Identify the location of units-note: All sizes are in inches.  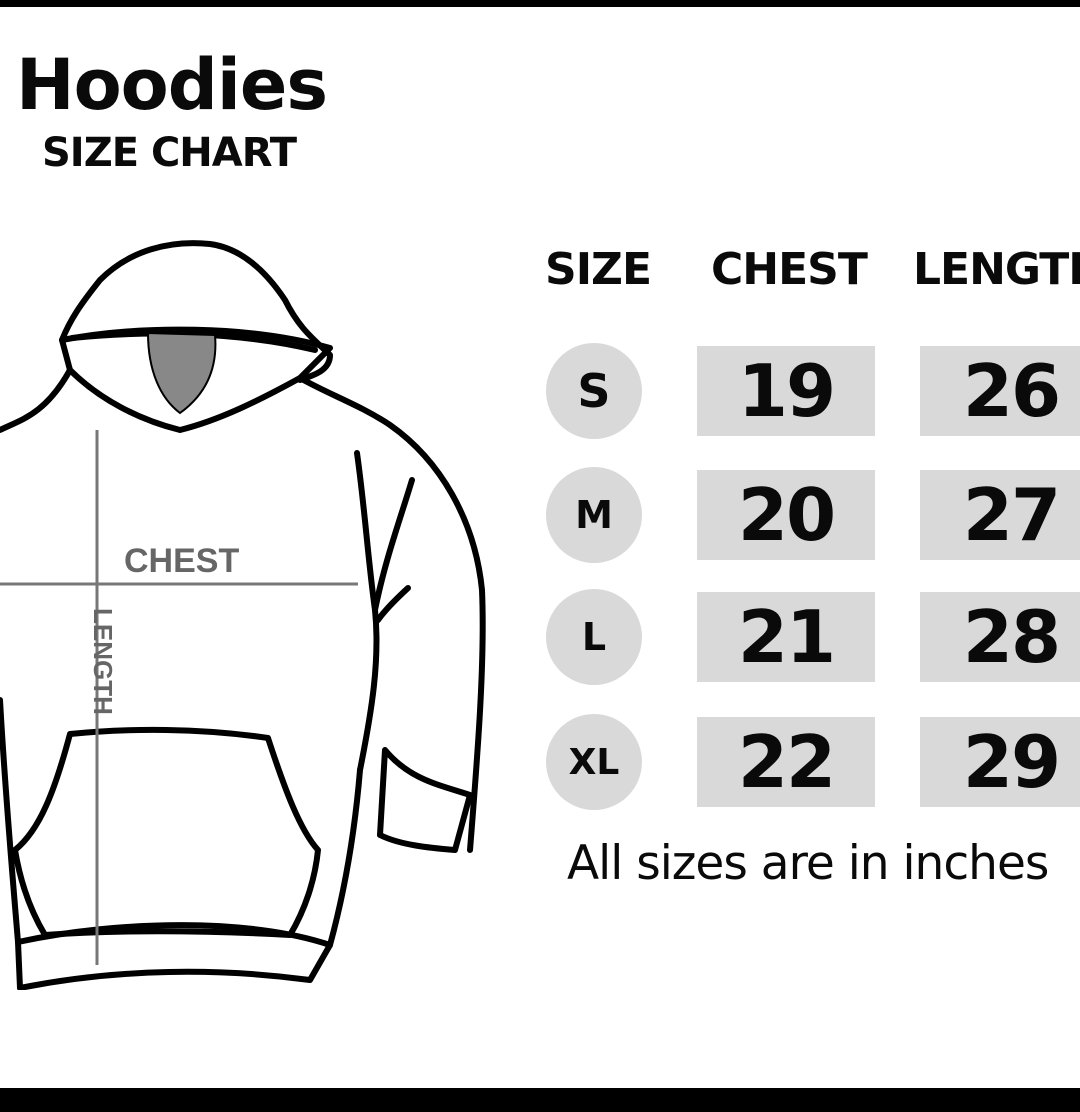
(808, 863).